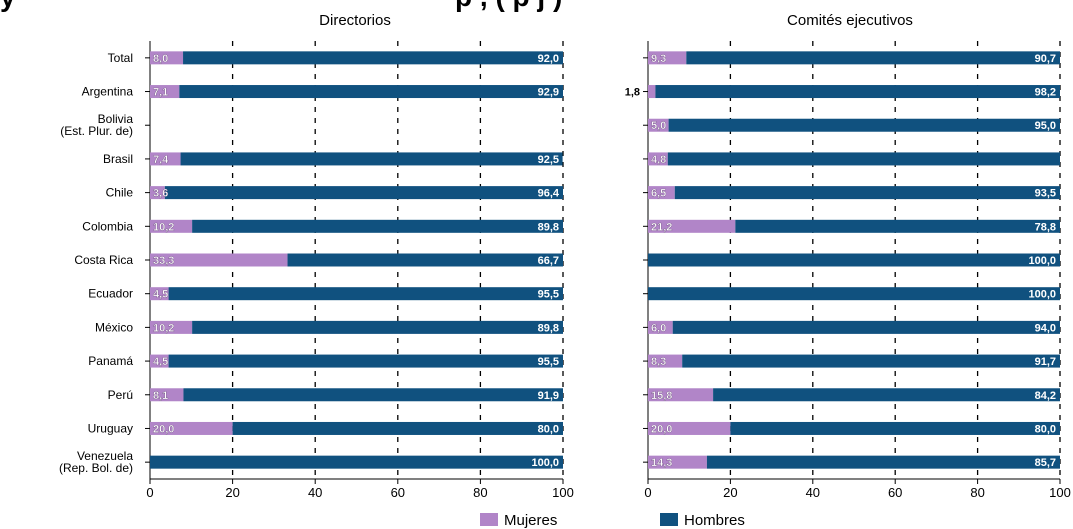 This screenshot has width=1073, height=529. Describe the element at coordinates (548, 93) in the screenshot. I see `data-label-hombres: 92,9` at that location.